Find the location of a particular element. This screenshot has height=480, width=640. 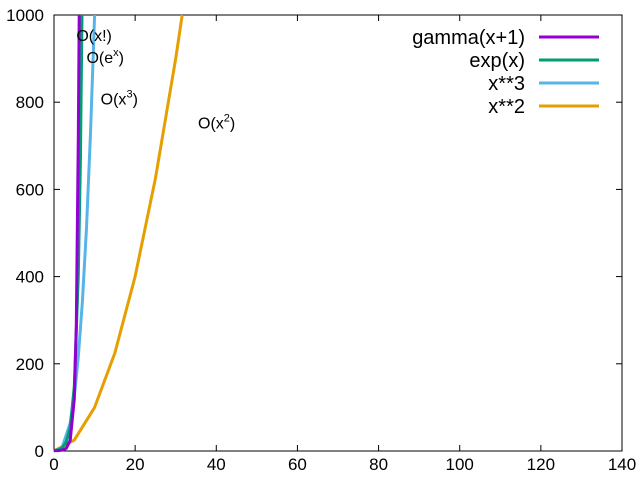

x-tick-label: 0 is located at coordinates (53, 464).